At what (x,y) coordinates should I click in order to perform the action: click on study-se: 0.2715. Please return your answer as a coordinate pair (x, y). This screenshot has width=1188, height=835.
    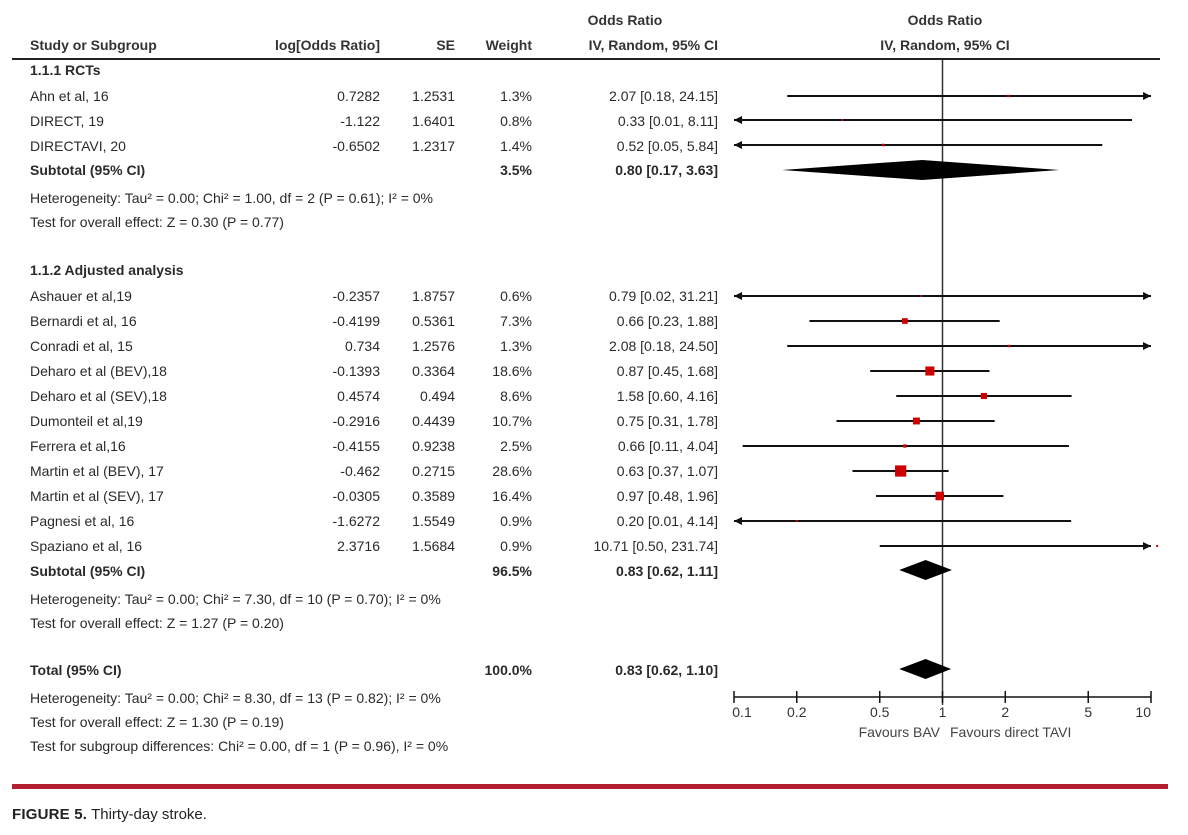
    Looking at the image, I should click on (433, 471).